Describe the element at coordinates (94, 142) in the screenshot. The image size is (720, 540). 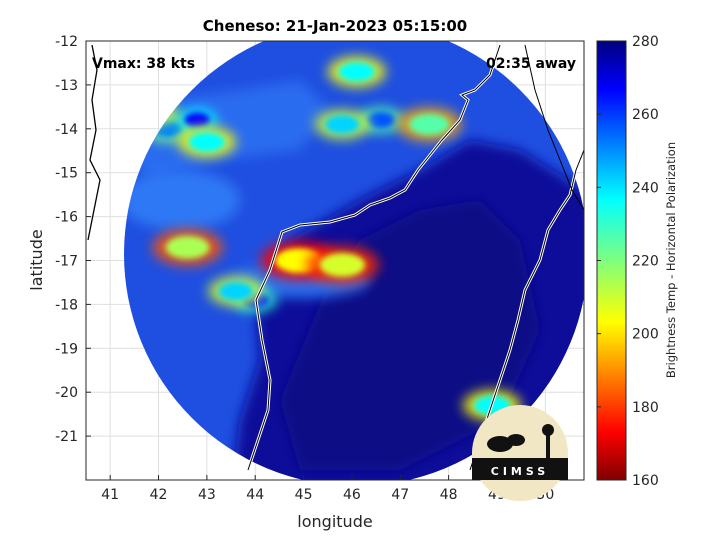
I see `africa-coast` at that location.